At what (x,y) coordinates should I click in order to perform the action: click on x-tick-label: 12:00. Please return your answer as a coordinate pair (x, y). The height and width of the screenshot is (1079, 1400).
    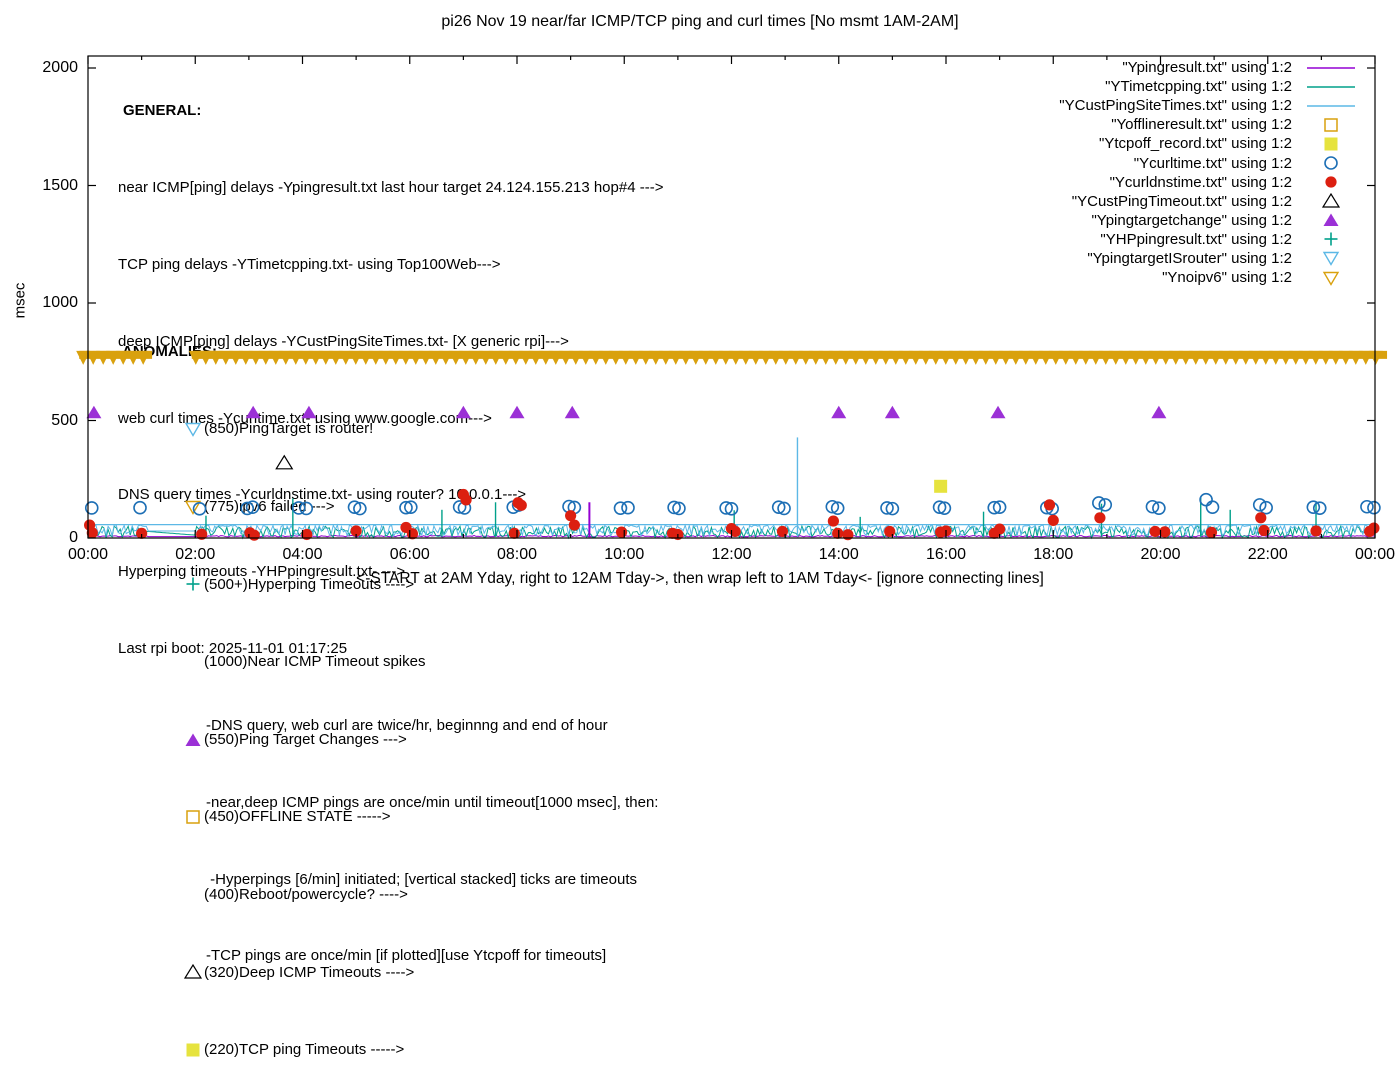
    Looking at the image, I should click on (731, 554).